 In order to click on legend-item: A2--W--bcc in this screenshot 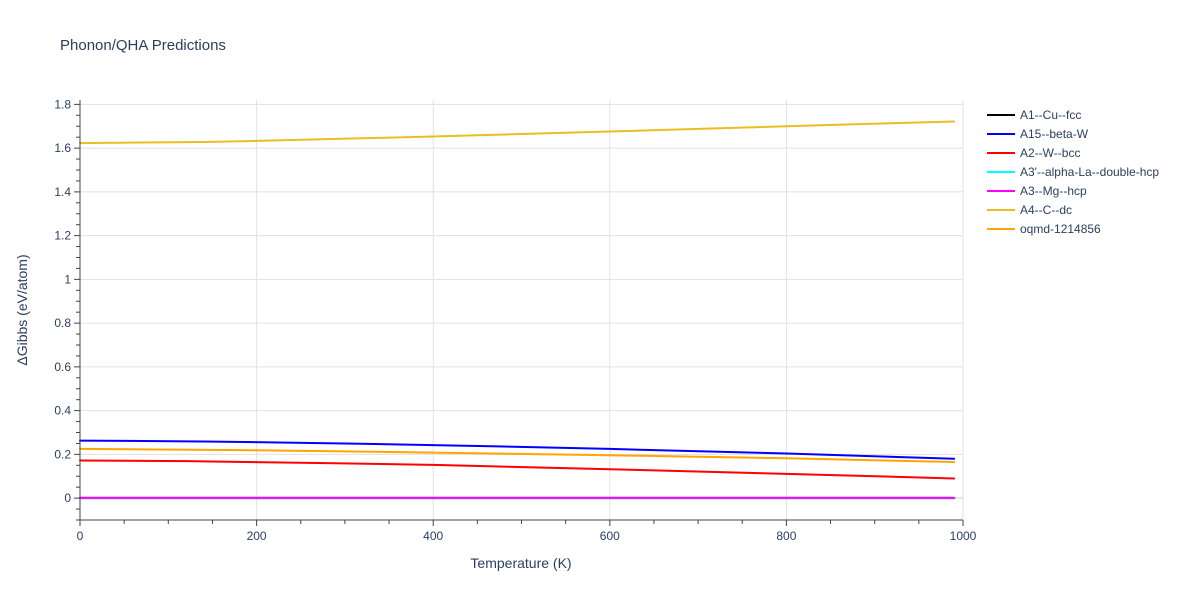, I will do `click(1033, 153)`.